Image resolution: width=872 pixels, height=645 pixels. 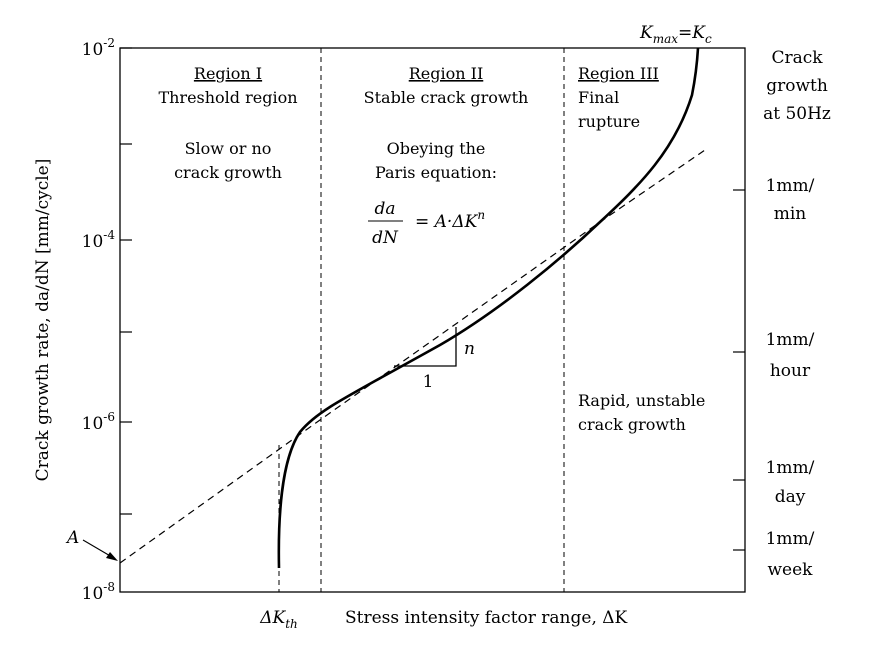 What do you see at coordinates (228, 73) in the screenshot?
I see `region-1-title: Region I` at bounding box center [228, 73].